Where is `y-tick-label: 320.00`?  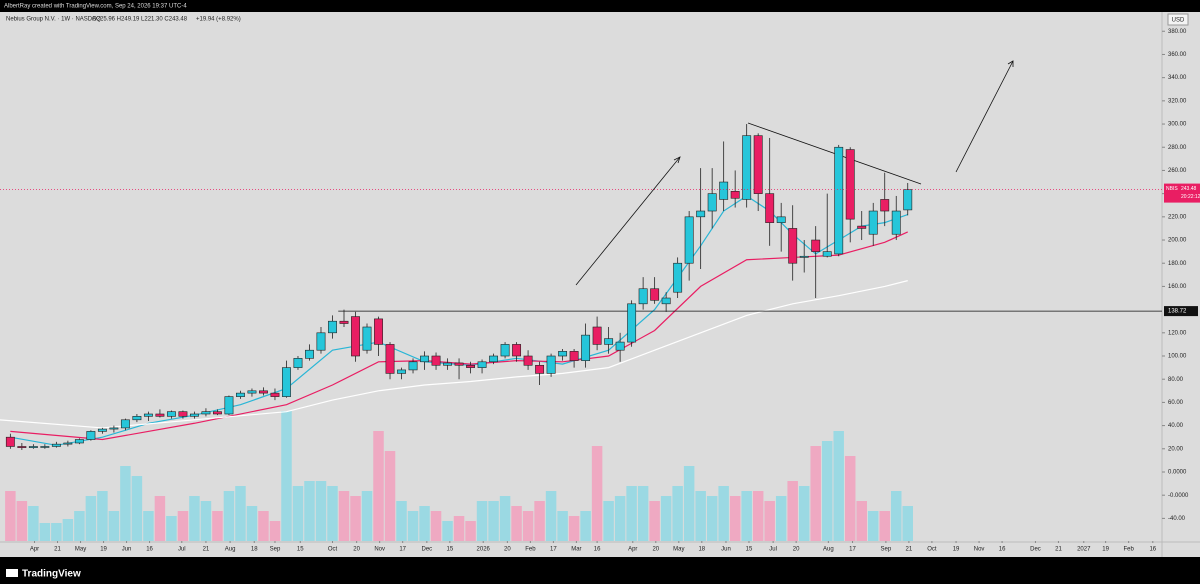 y-tick-label: 320.00 is located at coordinates (1177, 101).